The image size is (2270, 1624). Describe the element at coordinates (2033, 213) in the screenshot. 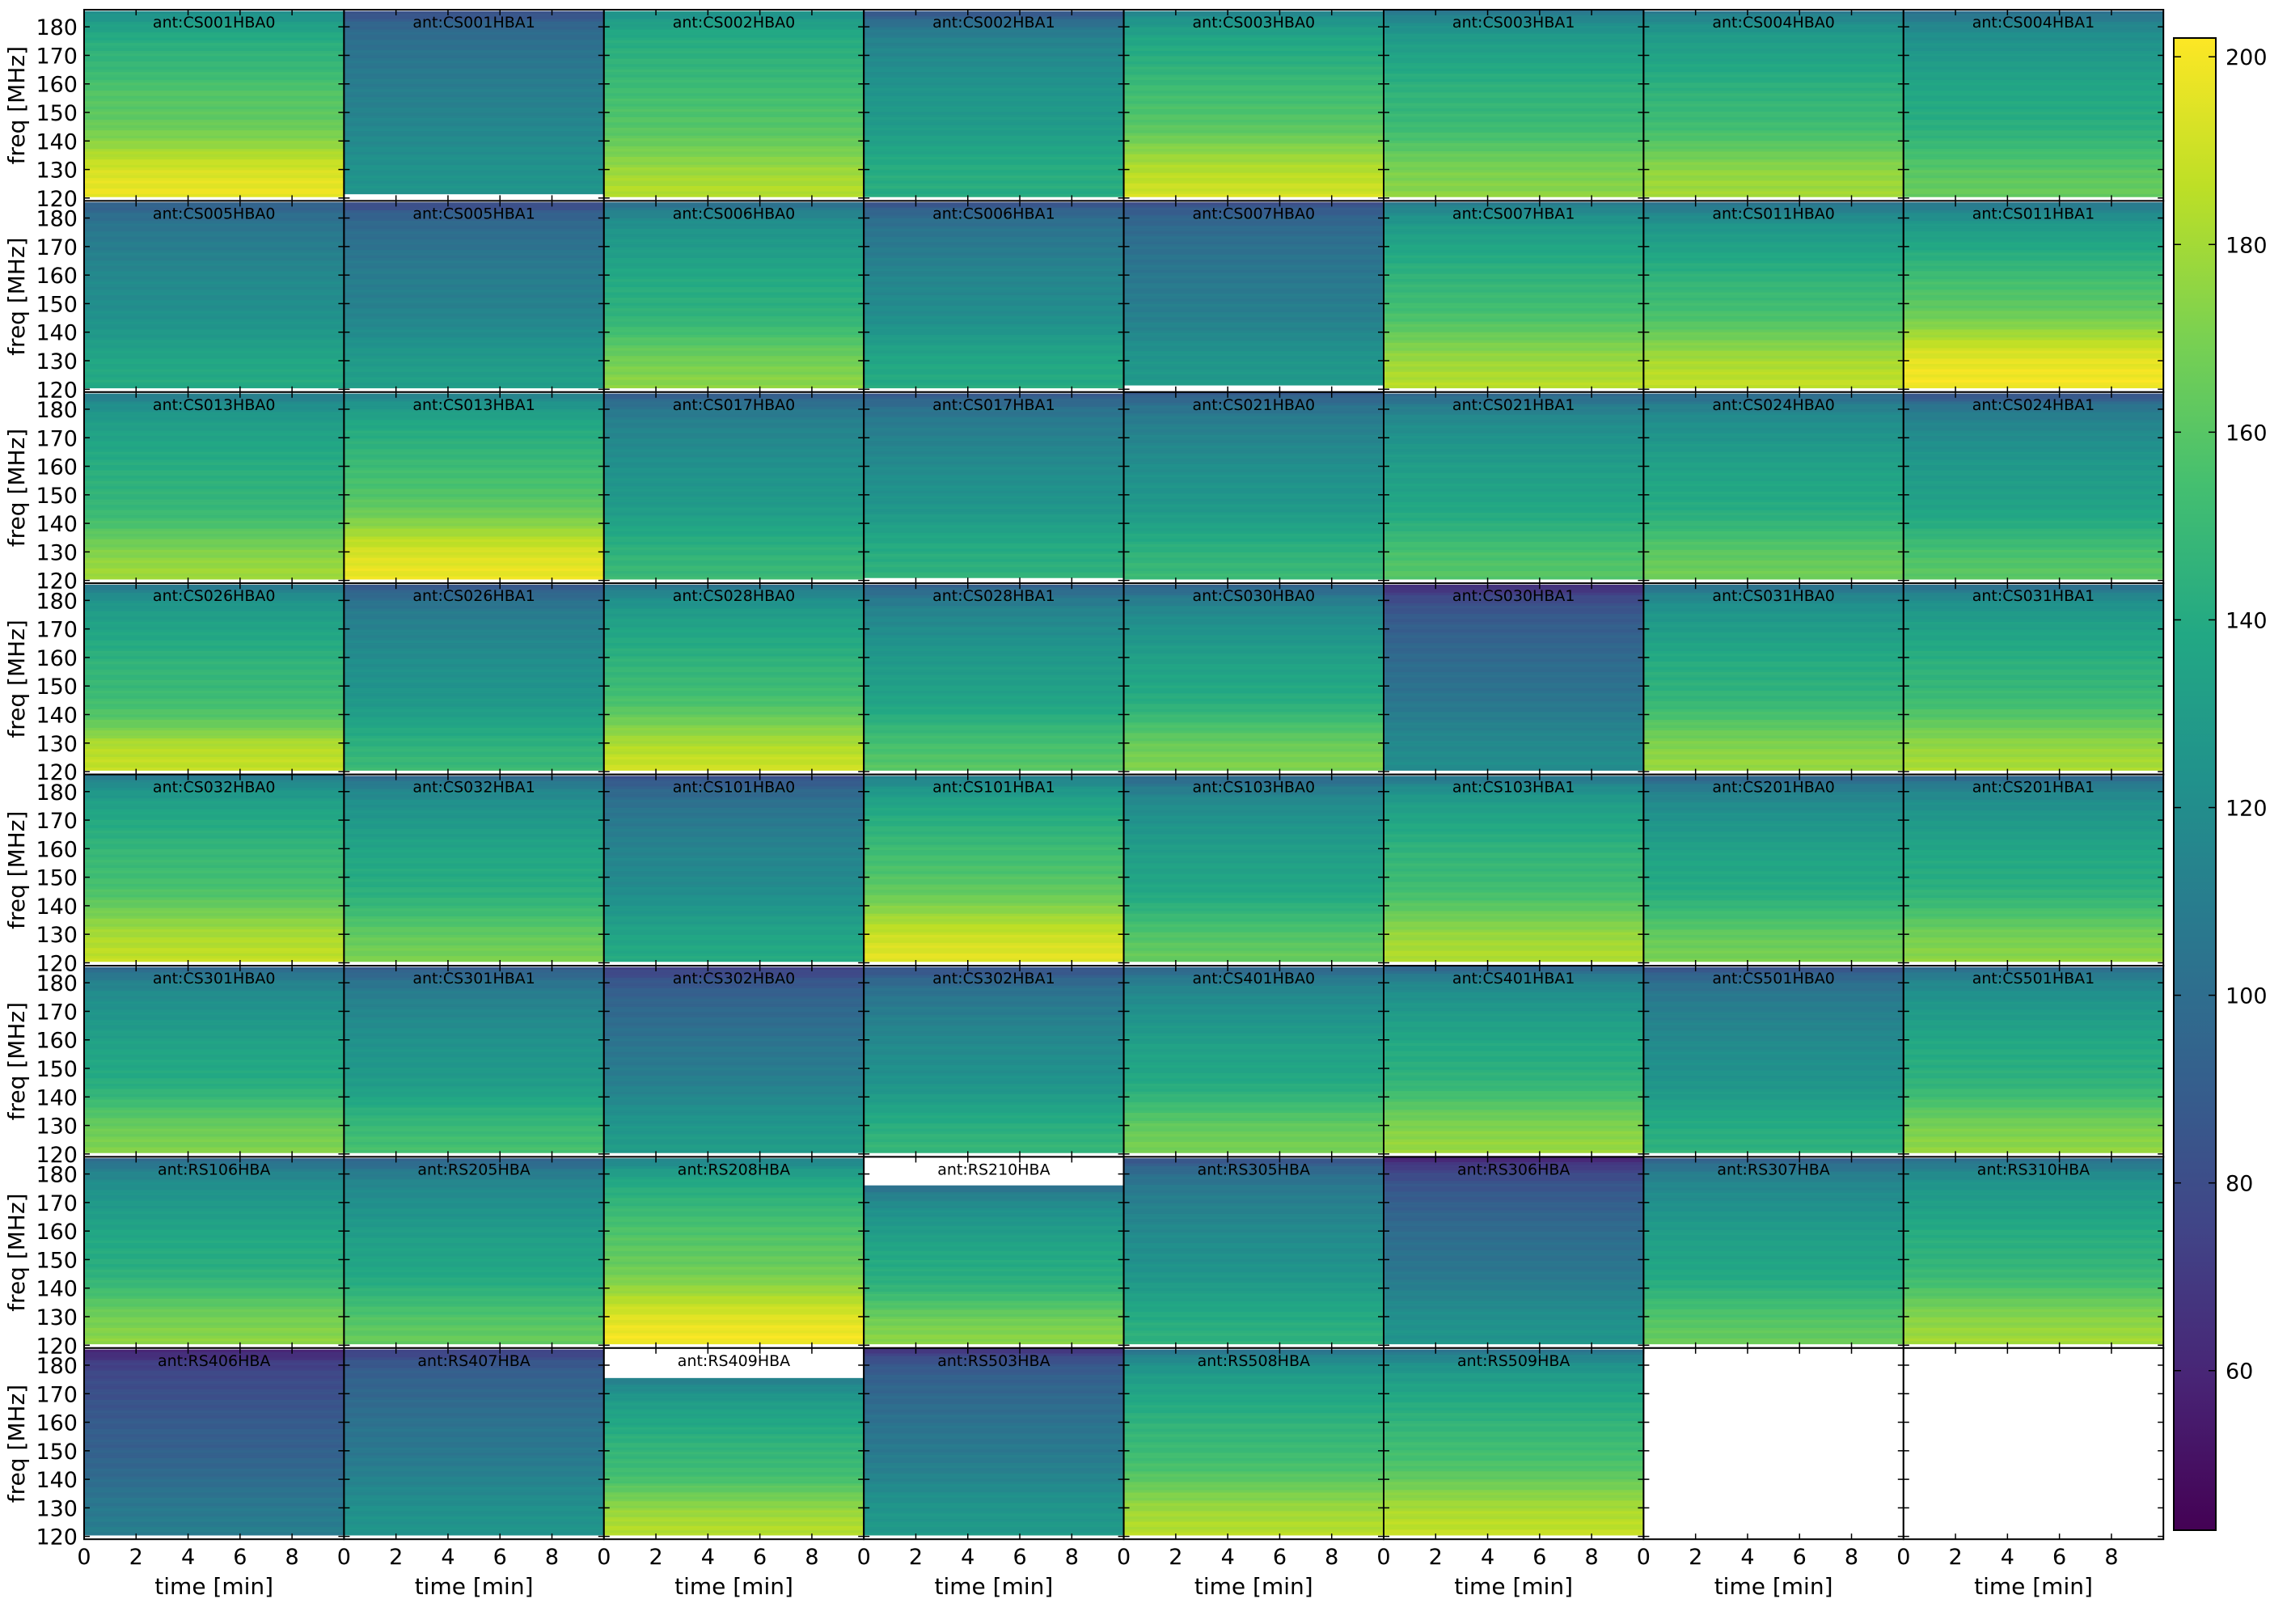

I see `panel-label: ant:CS011HBA1` at that location.